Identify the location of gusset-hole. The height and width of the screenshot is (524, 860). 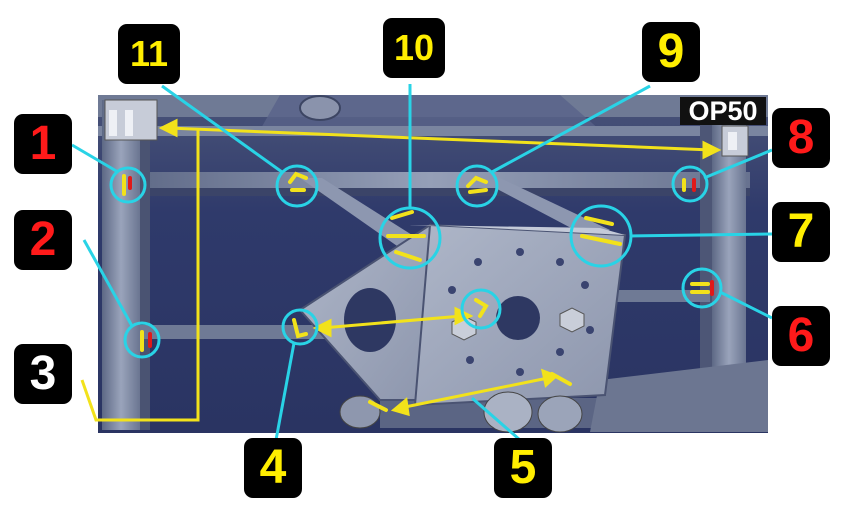
(370, 320).